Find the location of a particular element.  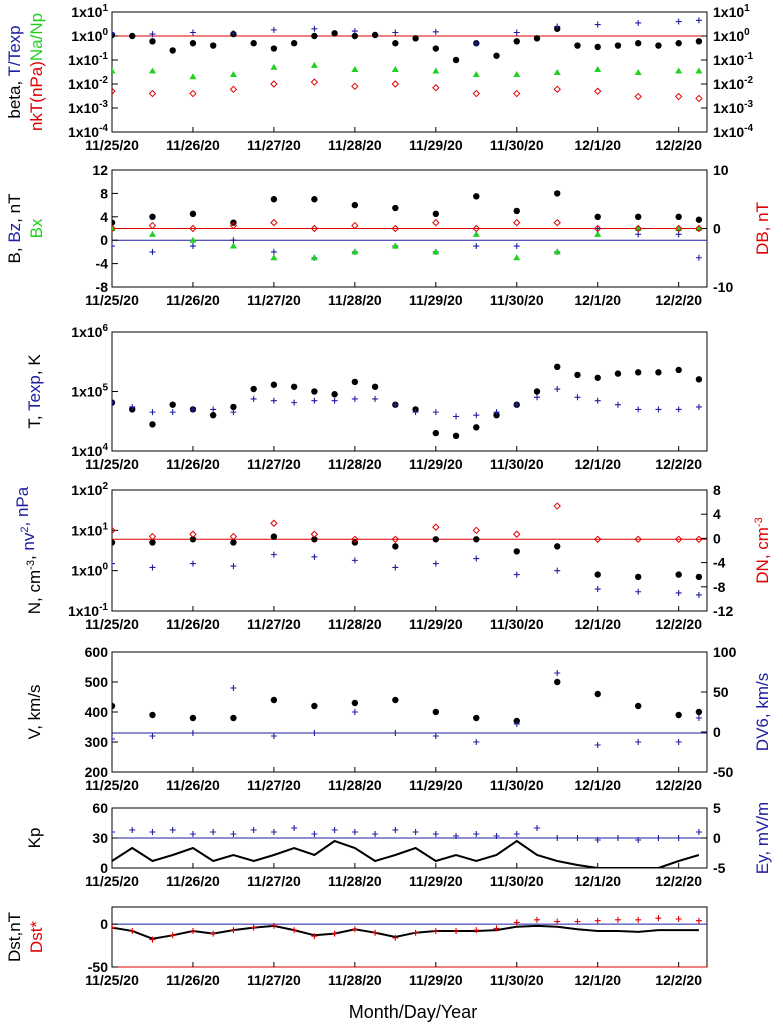

y-tick-label: 0 is located at coordinates (104, 924).